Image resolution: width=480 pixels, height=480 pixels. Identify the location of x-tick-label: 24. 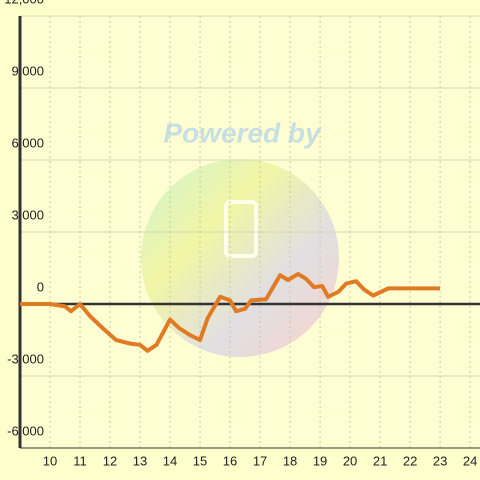
(470, 460).